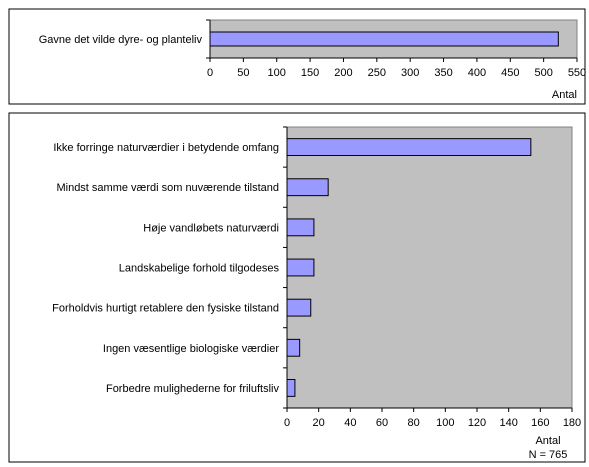 The image size is (589, 467). Describe the element at coordinates (243, 73) in the screenshot. I see `c1-x-tick-label: 50` at that location.